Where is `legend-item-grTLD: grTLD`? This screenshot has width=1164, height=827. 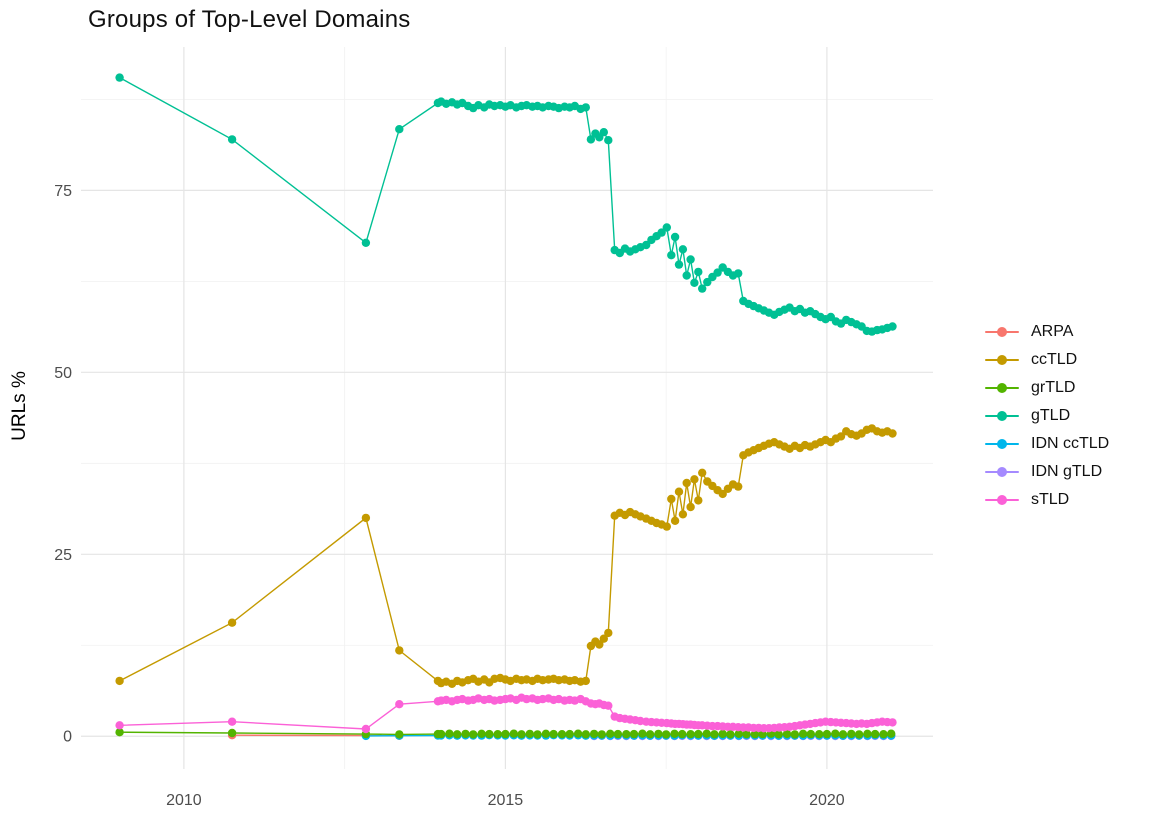 legend-item-grTLD: grTLD is located at coordinates (1047, 388).